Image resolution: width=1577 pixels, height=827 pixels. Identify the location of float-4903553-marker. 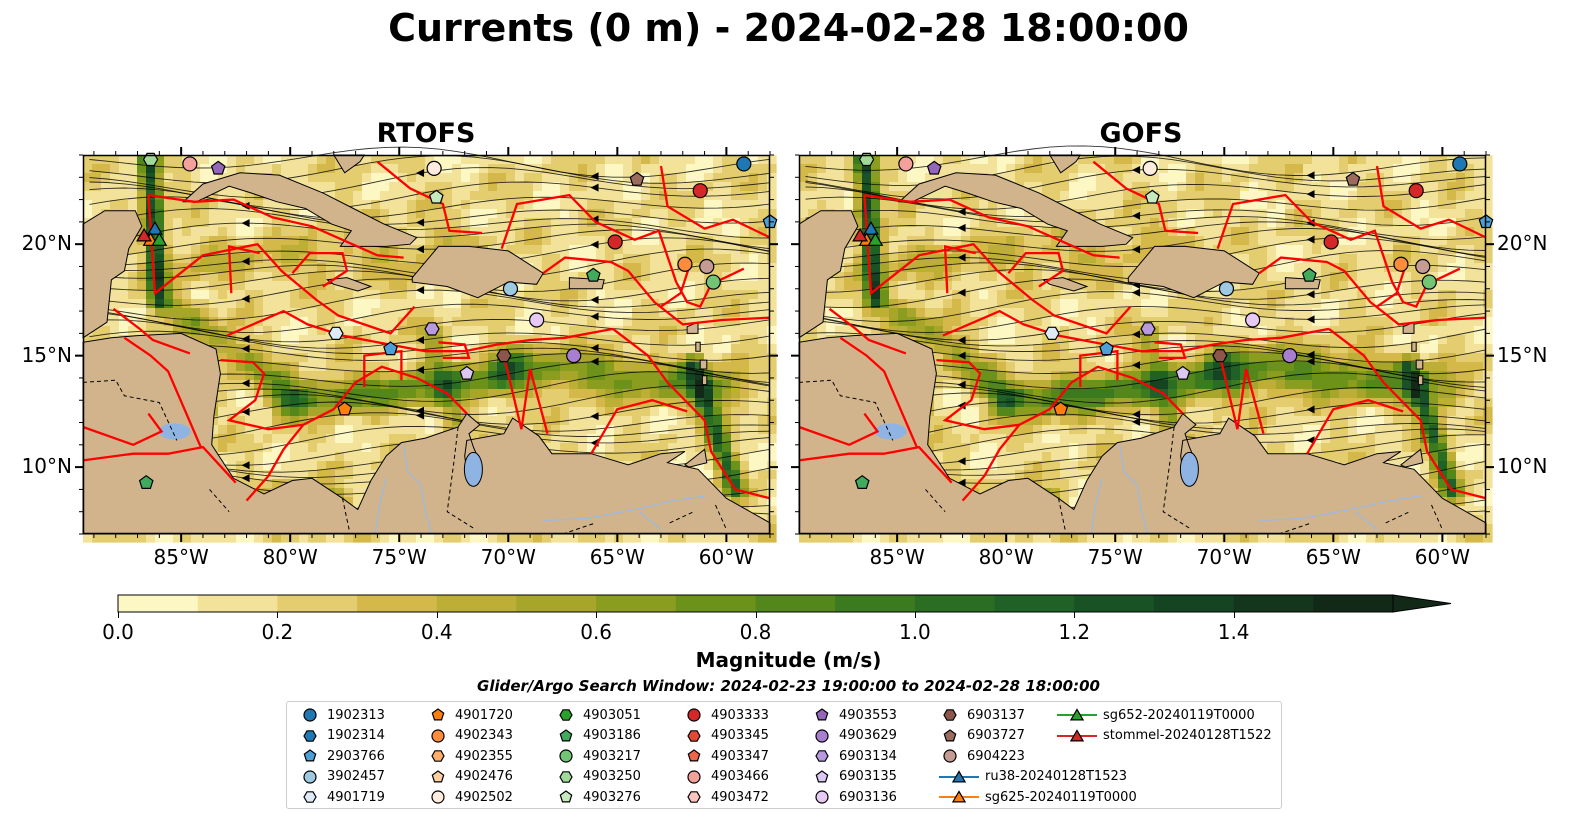
(934, 167).